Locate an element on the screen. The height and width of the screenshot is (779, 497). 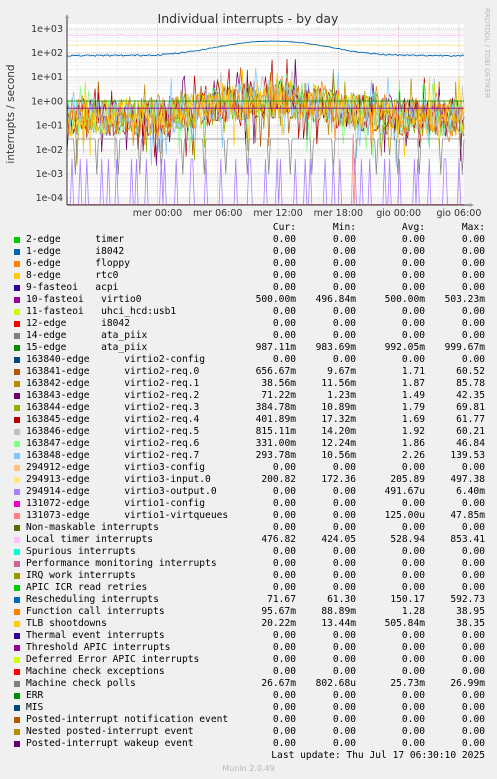
legend-label: 163840-edge virtio2-config is located at coordinates (116, 359).